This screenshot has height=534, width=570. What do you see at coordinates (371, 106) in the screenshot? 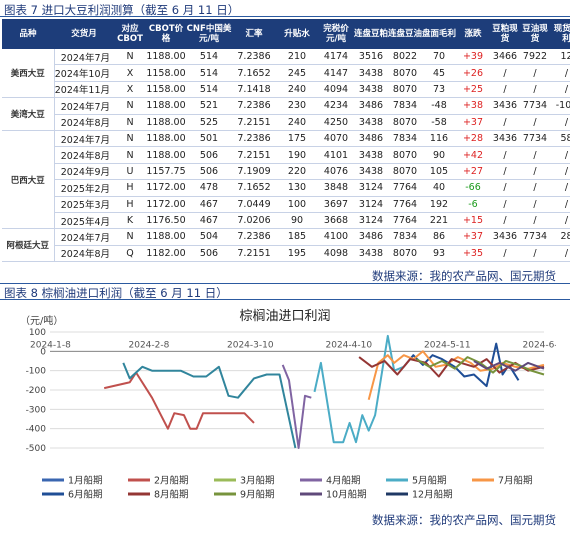
I see `table-cell: 3486` at bounding box center [371, 106].